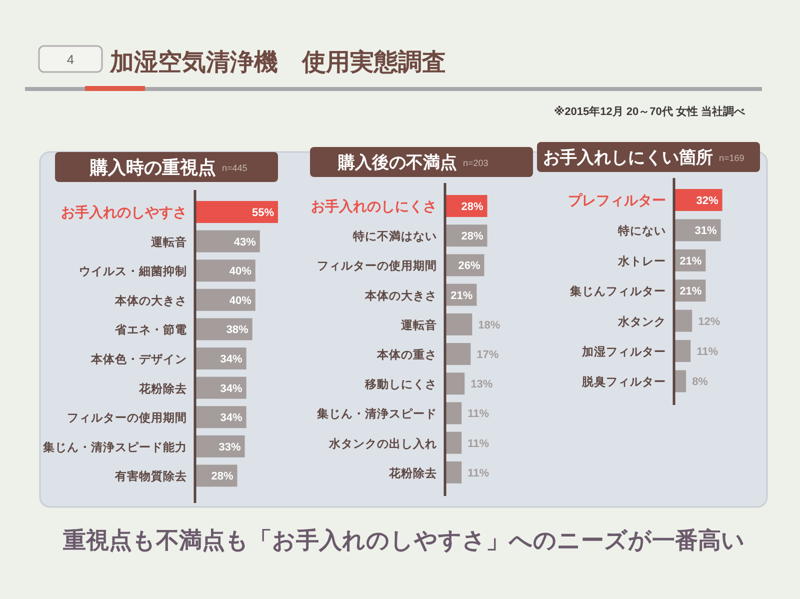 This screenshot has height=599, width=800. Describe the element at coordinates (731, 158) in the screenshot. I see `subtitle: n=169` at that location.